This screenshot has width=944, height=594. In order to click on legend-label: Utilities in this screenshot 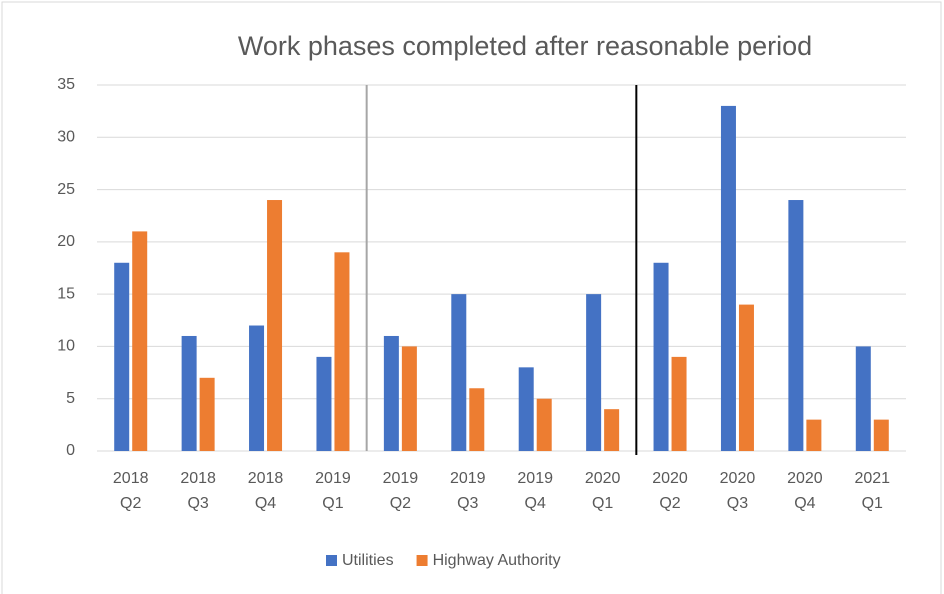, I will do `click(368, 560)`.